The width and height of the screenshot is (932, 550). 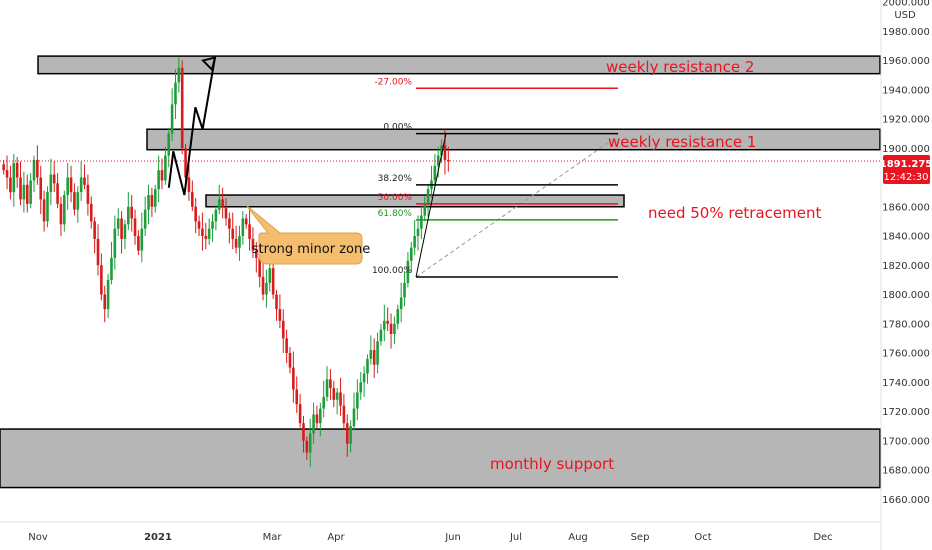 I want to click on x-tick-label: Mar, so click(x=273, y=537).